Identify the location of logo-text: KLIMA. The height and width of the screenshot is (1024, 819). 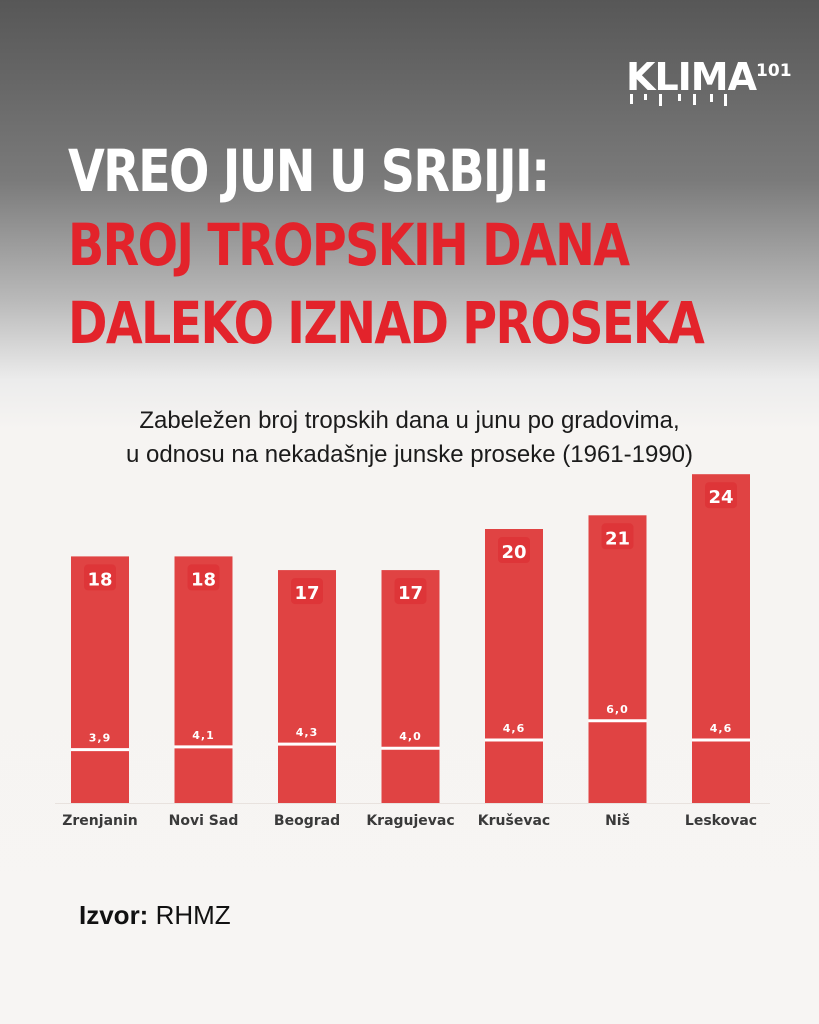
(691, 77).